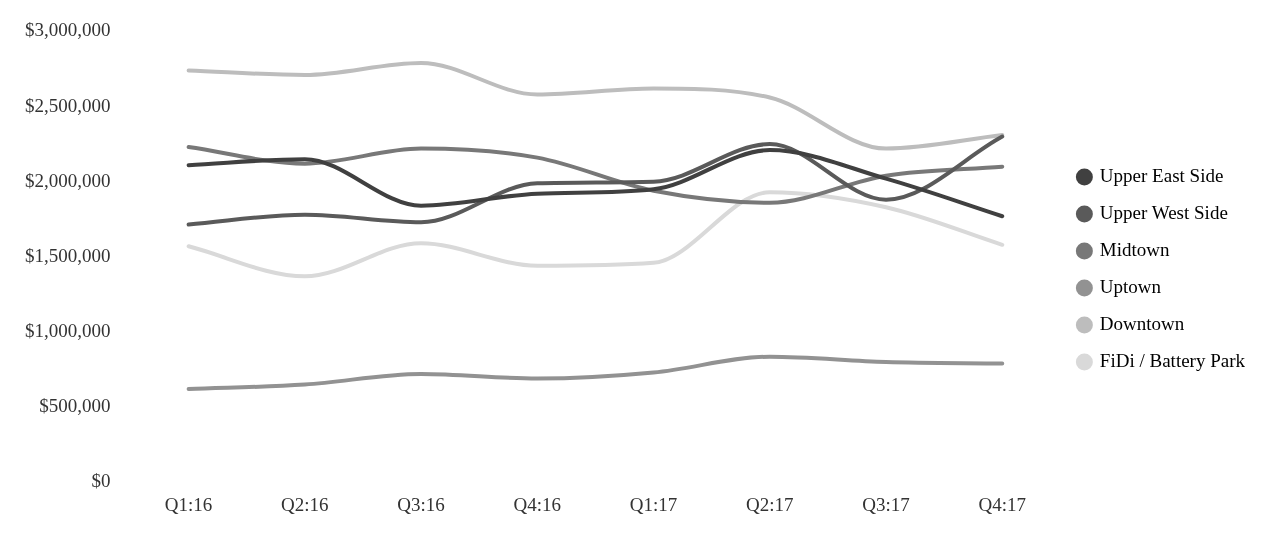 Image resolution: width=1275 pixels, height=539 pixels. I want to click on legend-label: FiDi / Battery Park, so click(1172, 360).